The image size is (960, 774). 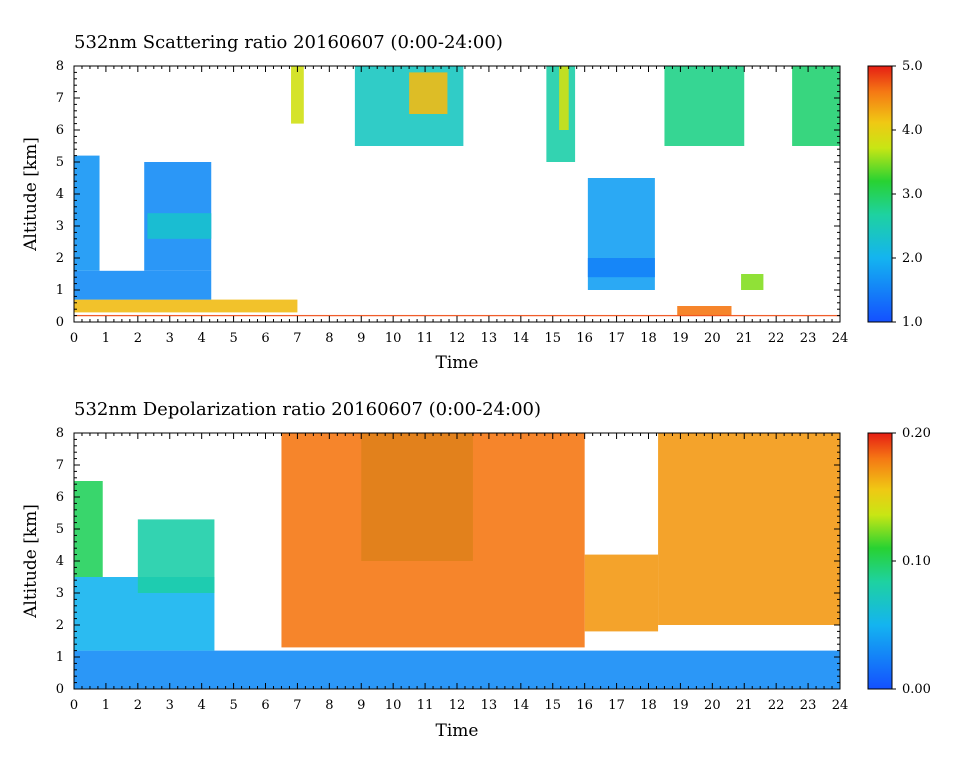 I want to click on y-tick-label: 7, so click(x=60, y=98).